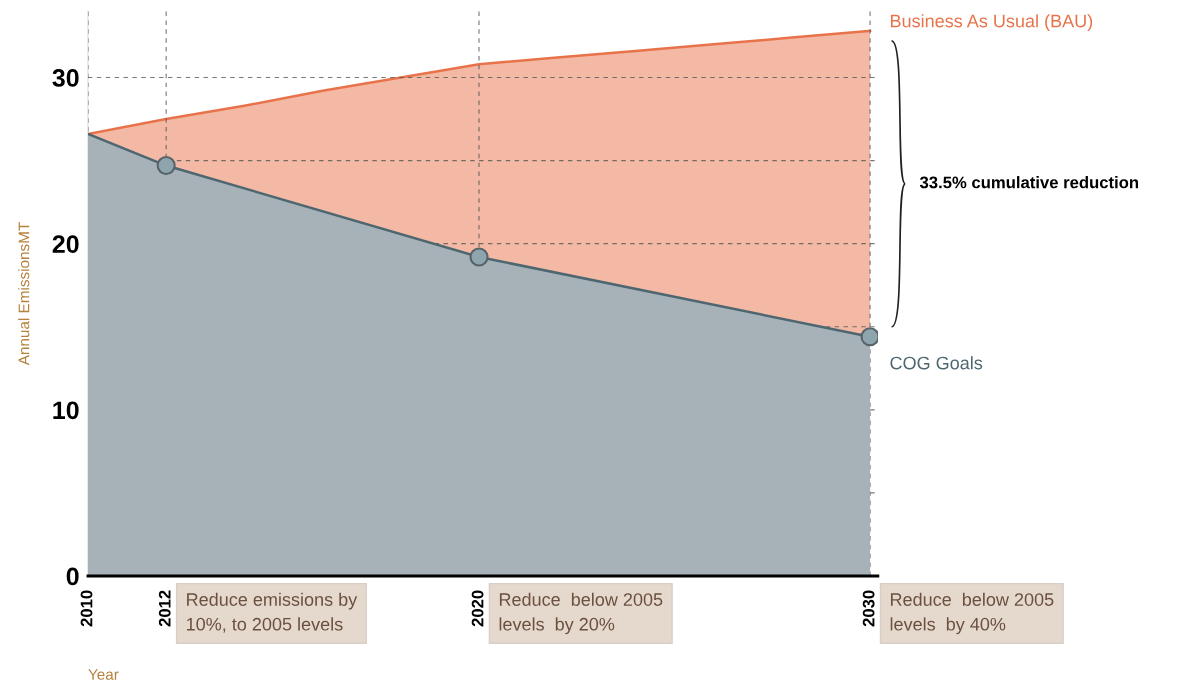  I want to click on text: Reduce below 2005 levels by 20%, so click(581, 613).